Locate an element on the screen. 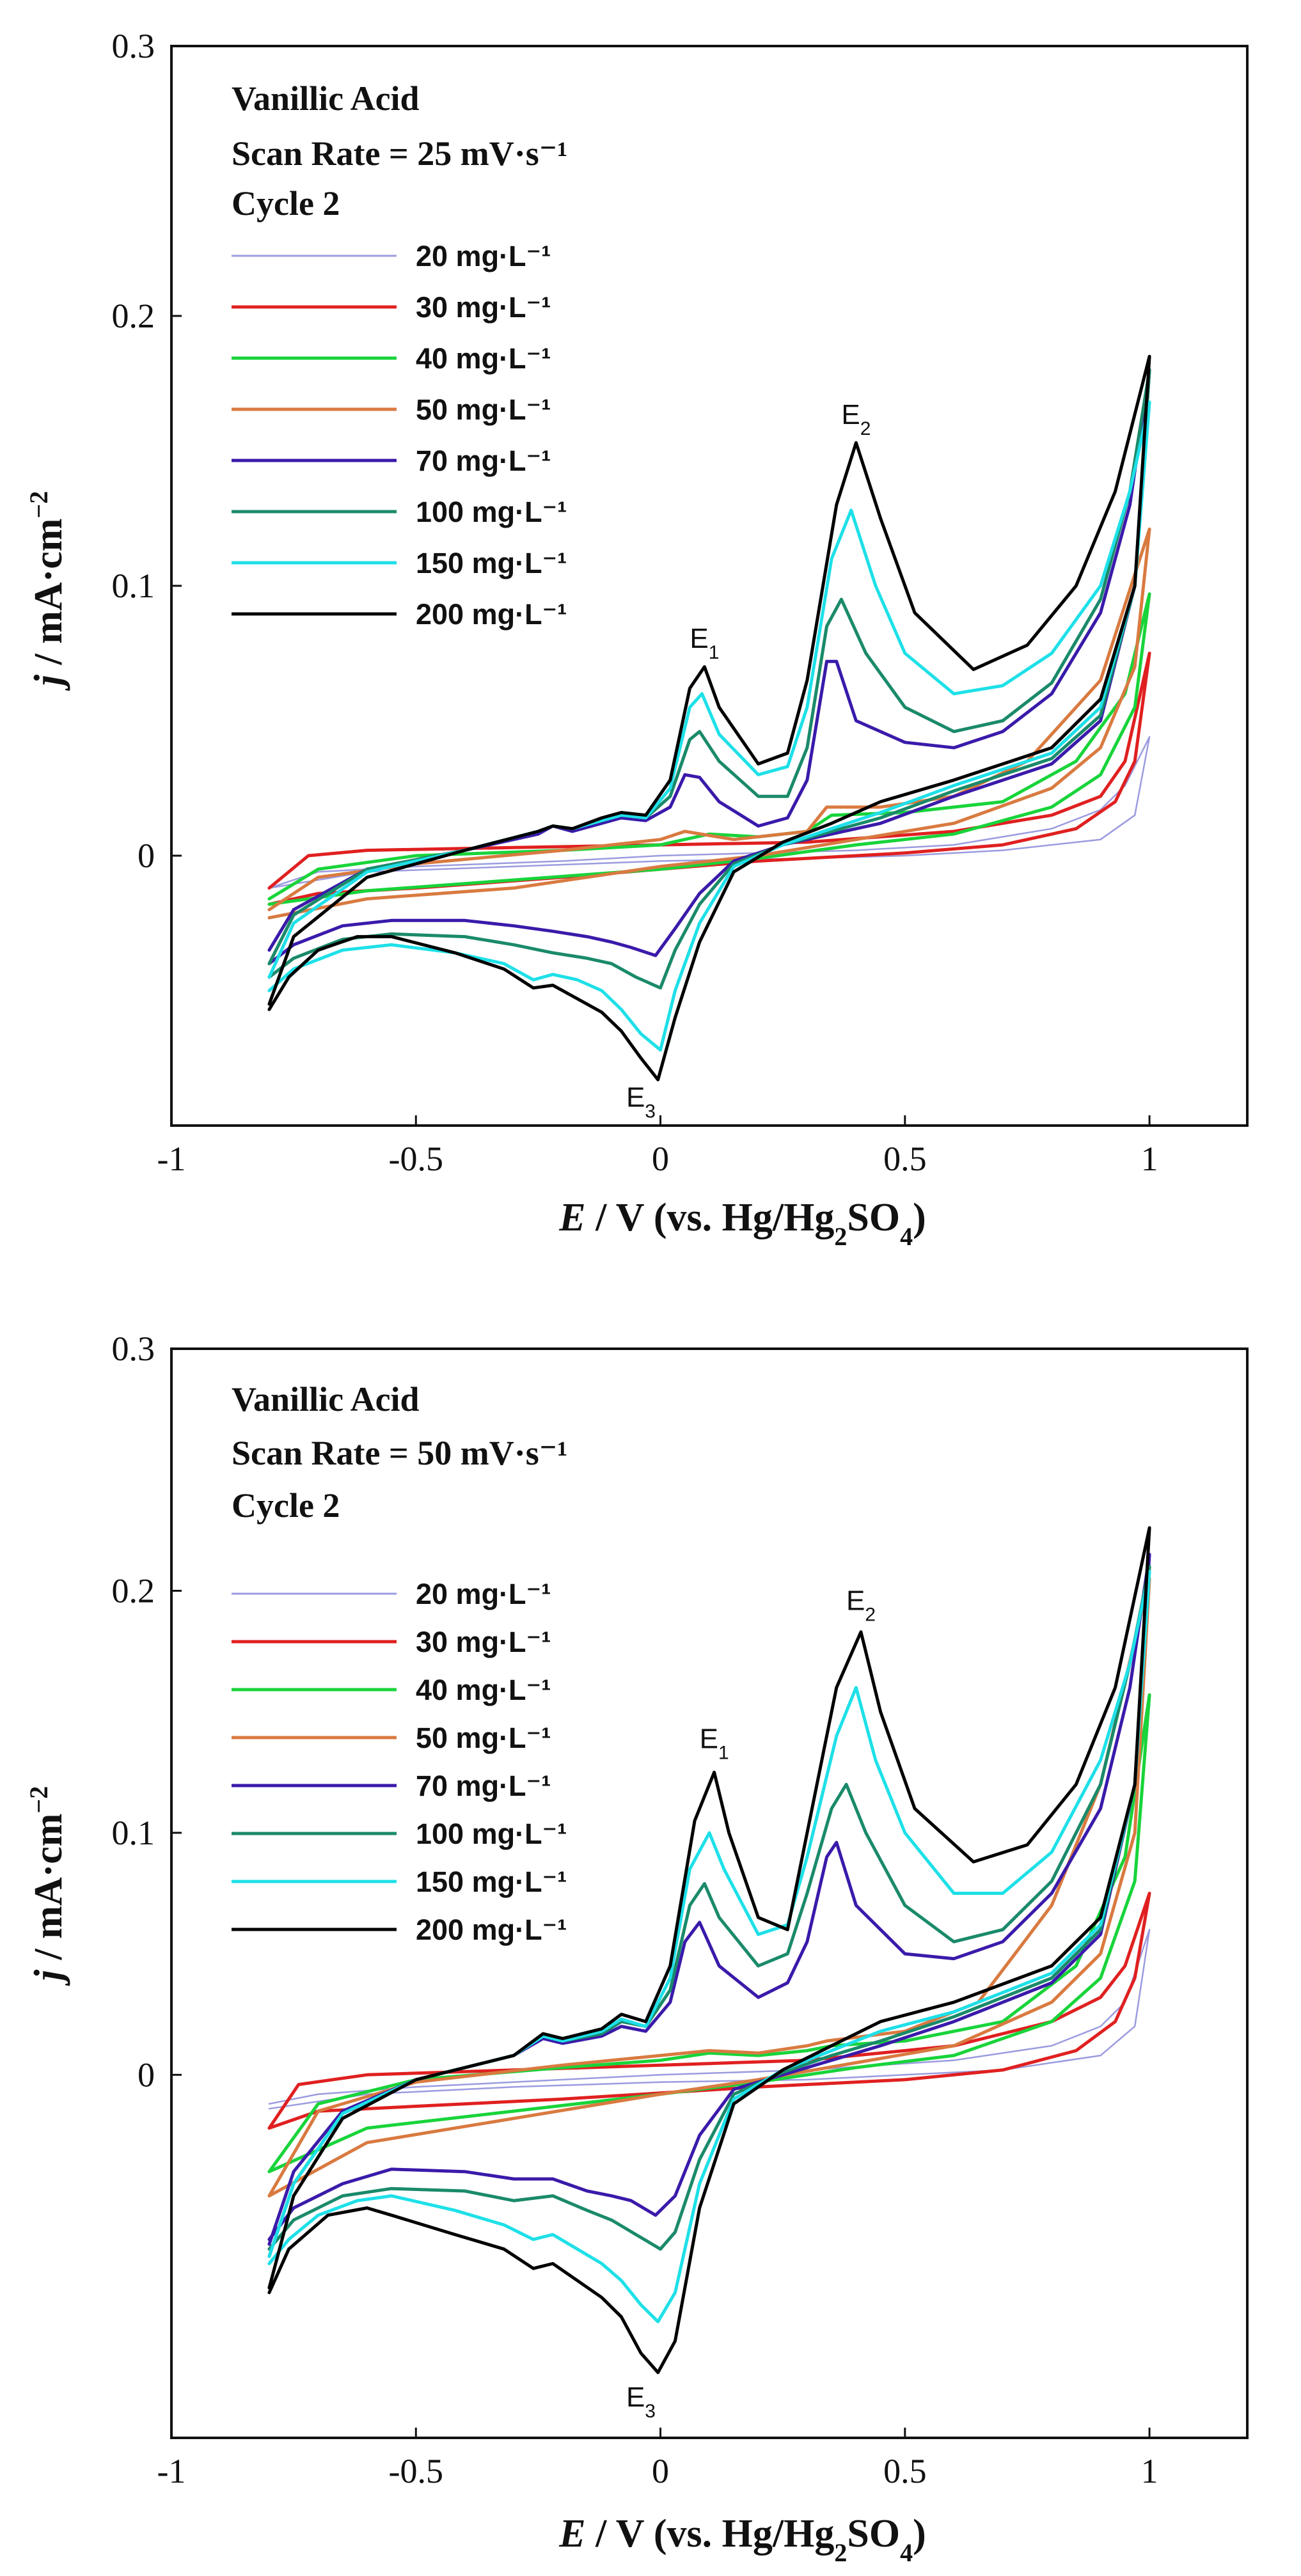 The image size is (1301, 2576). annotation-scan-rate: Scan Rate = 25 mV·s⁻¹ is located at coordinates (400, 153).